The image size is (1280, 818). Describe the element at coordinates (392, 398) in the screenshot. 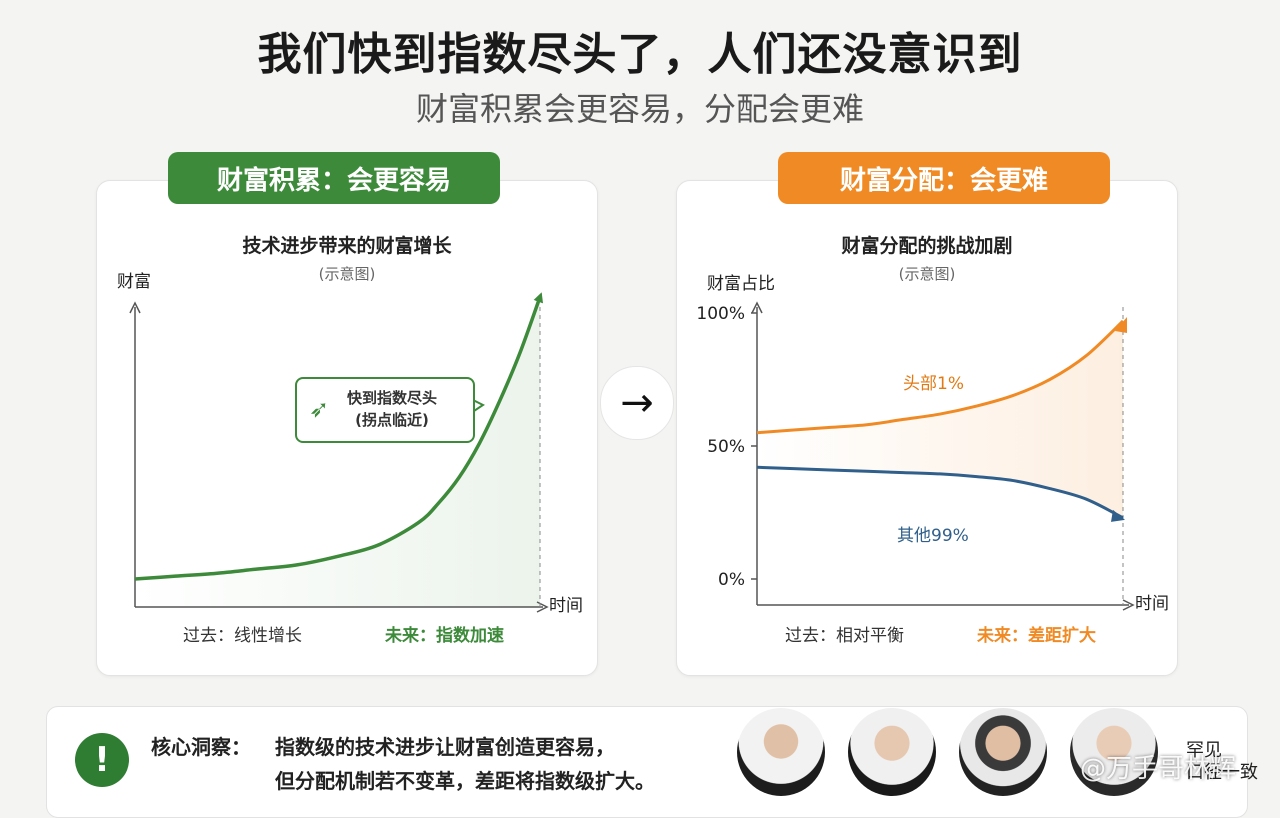

I see `callout-line1: 快到指数尽头` at that location.